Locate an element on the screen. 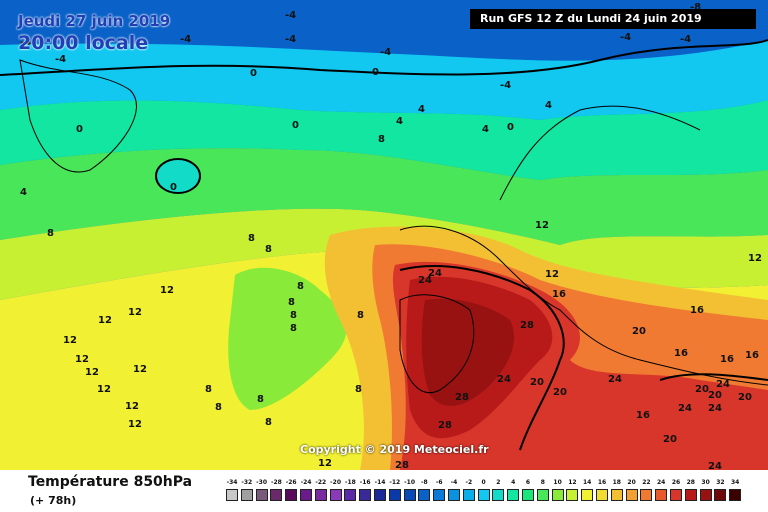  forecast-offset: (+ 78h) is located at coordinates (53, 500).